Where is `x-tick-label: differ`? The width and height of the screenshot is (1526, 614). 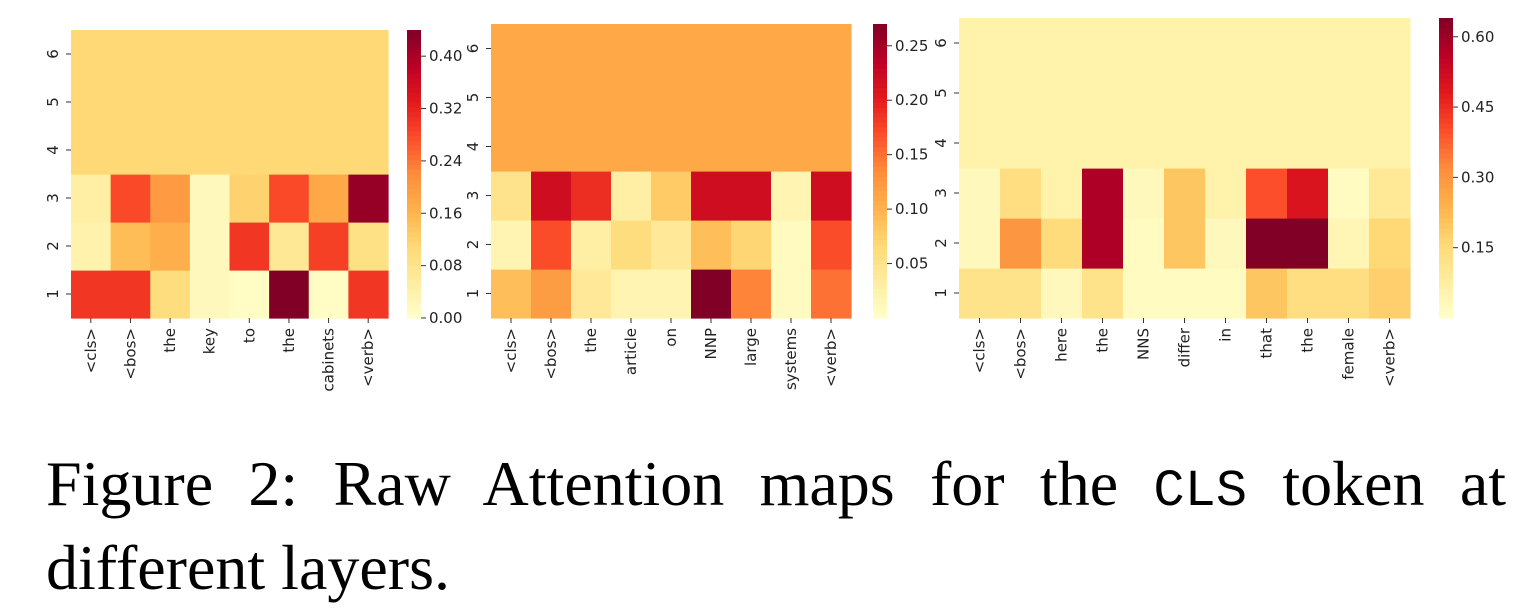 x-tick-label: differ is located at coordinates (1185, 347).